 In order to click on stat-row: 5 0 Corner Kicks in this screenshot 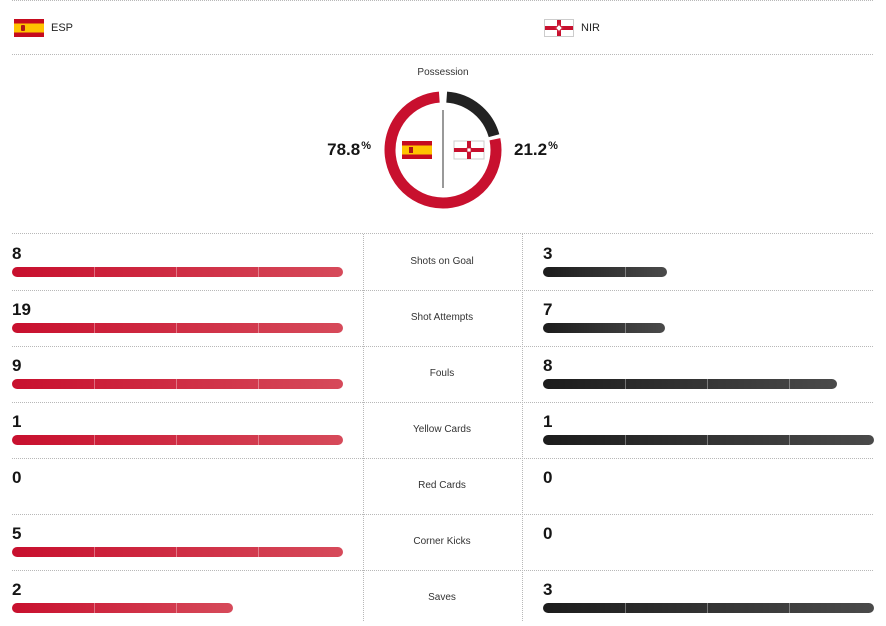, I will do `click(442, 542)`.